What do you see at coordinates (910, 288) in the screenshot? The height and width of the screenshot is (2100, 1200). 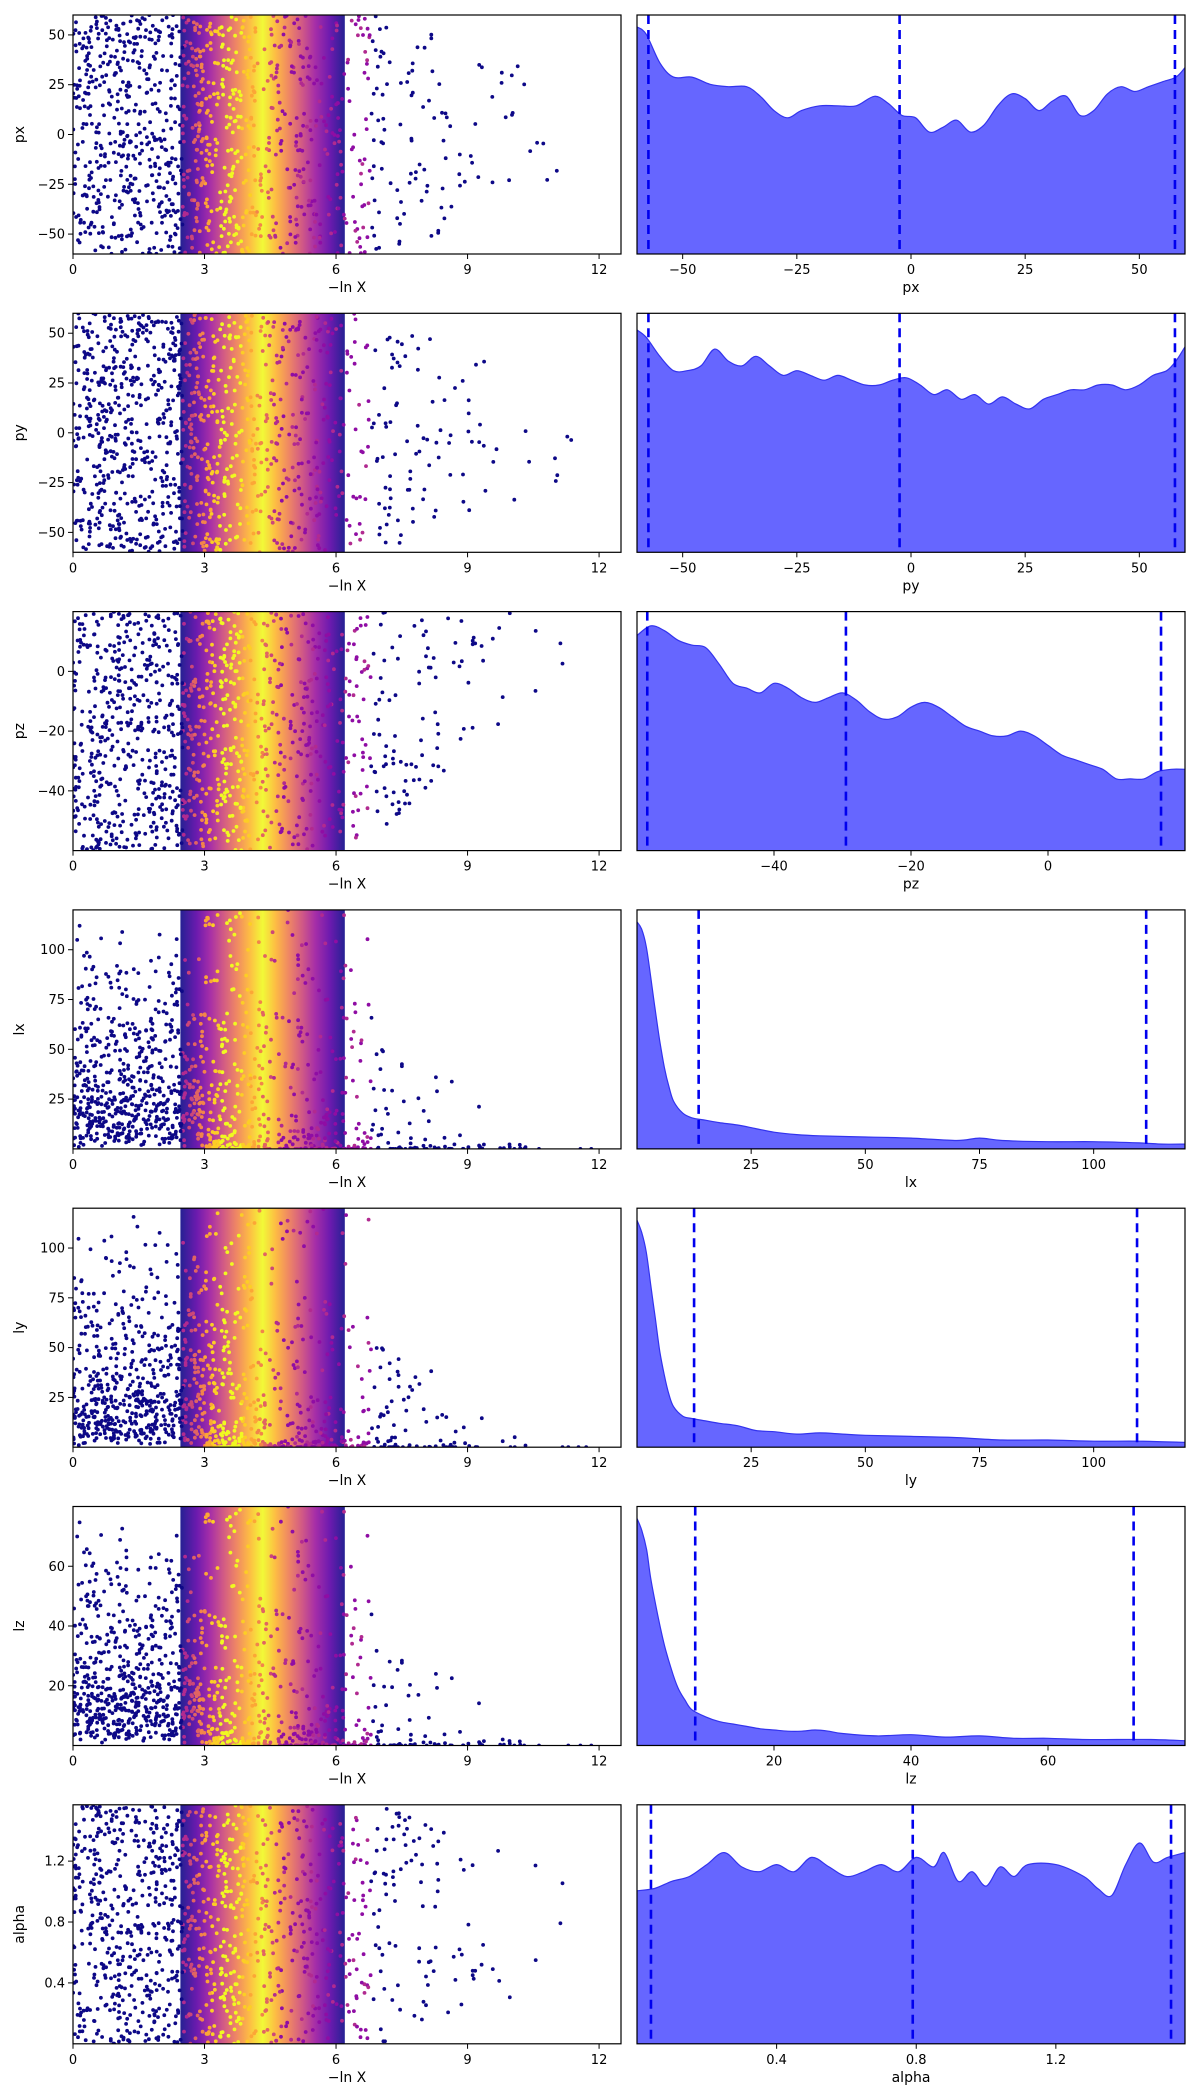 I see `posterior-xlabel: px` at bounding box center [910, 288].